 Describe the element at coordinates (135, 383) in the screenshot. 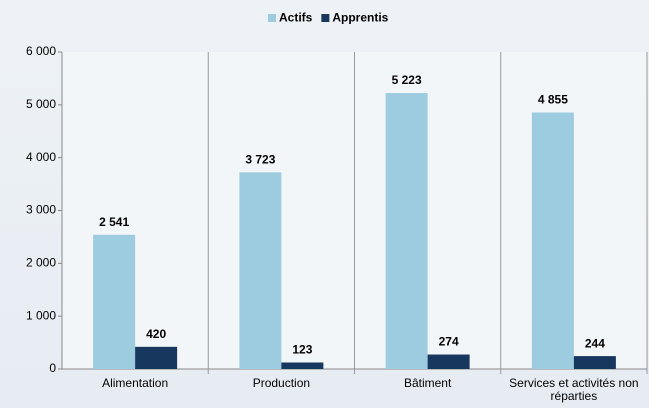

I see `x-tick-label: Alimentation` at that location.